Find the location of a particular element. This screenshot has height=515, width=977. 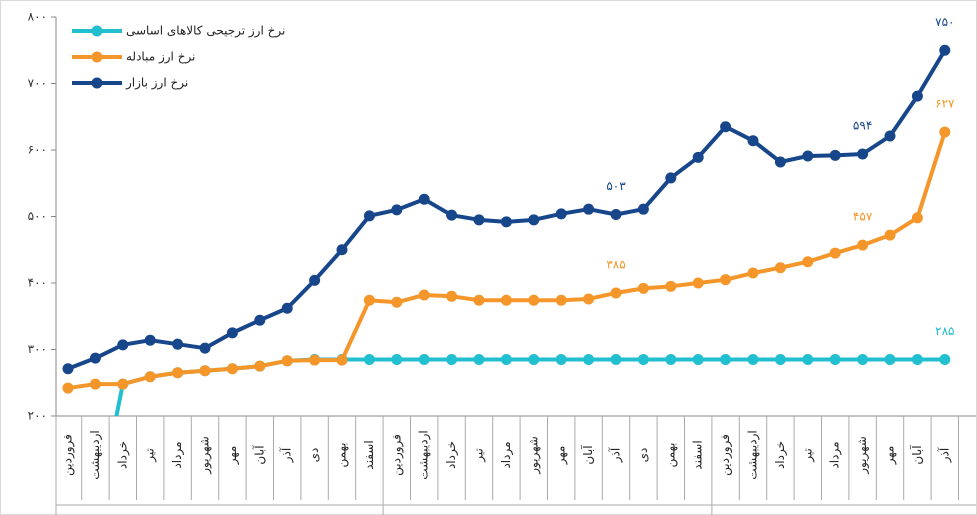

x-tick-label: بهمن is located at coordinates (670, 455).